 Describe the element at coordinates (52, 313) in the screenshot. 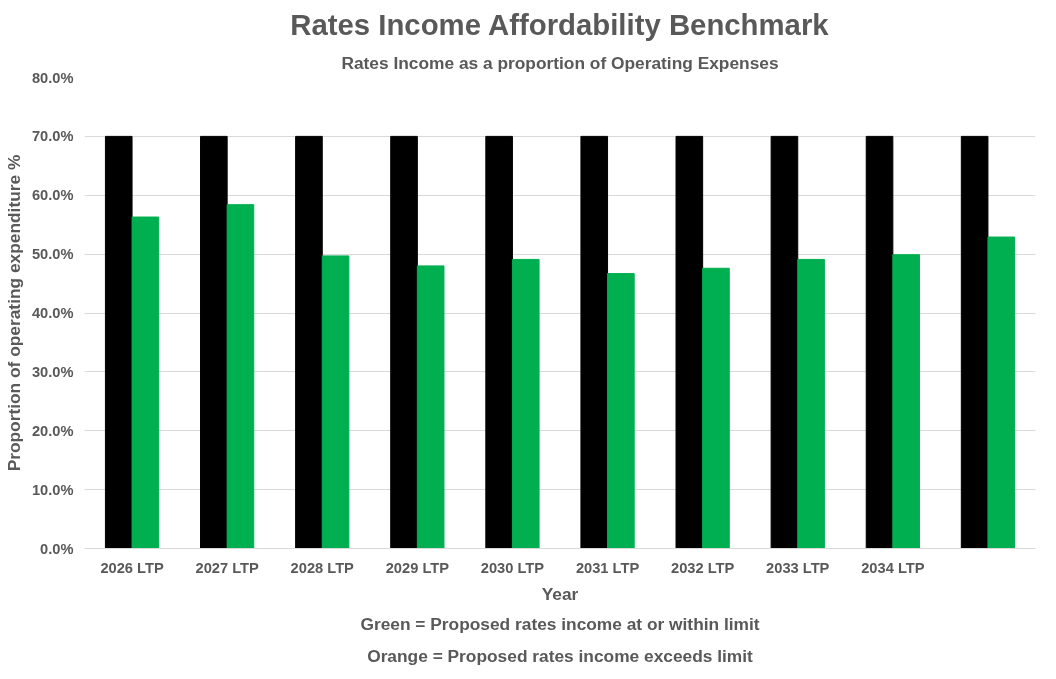

I see `y-tick-label: 40.0%` at that location.